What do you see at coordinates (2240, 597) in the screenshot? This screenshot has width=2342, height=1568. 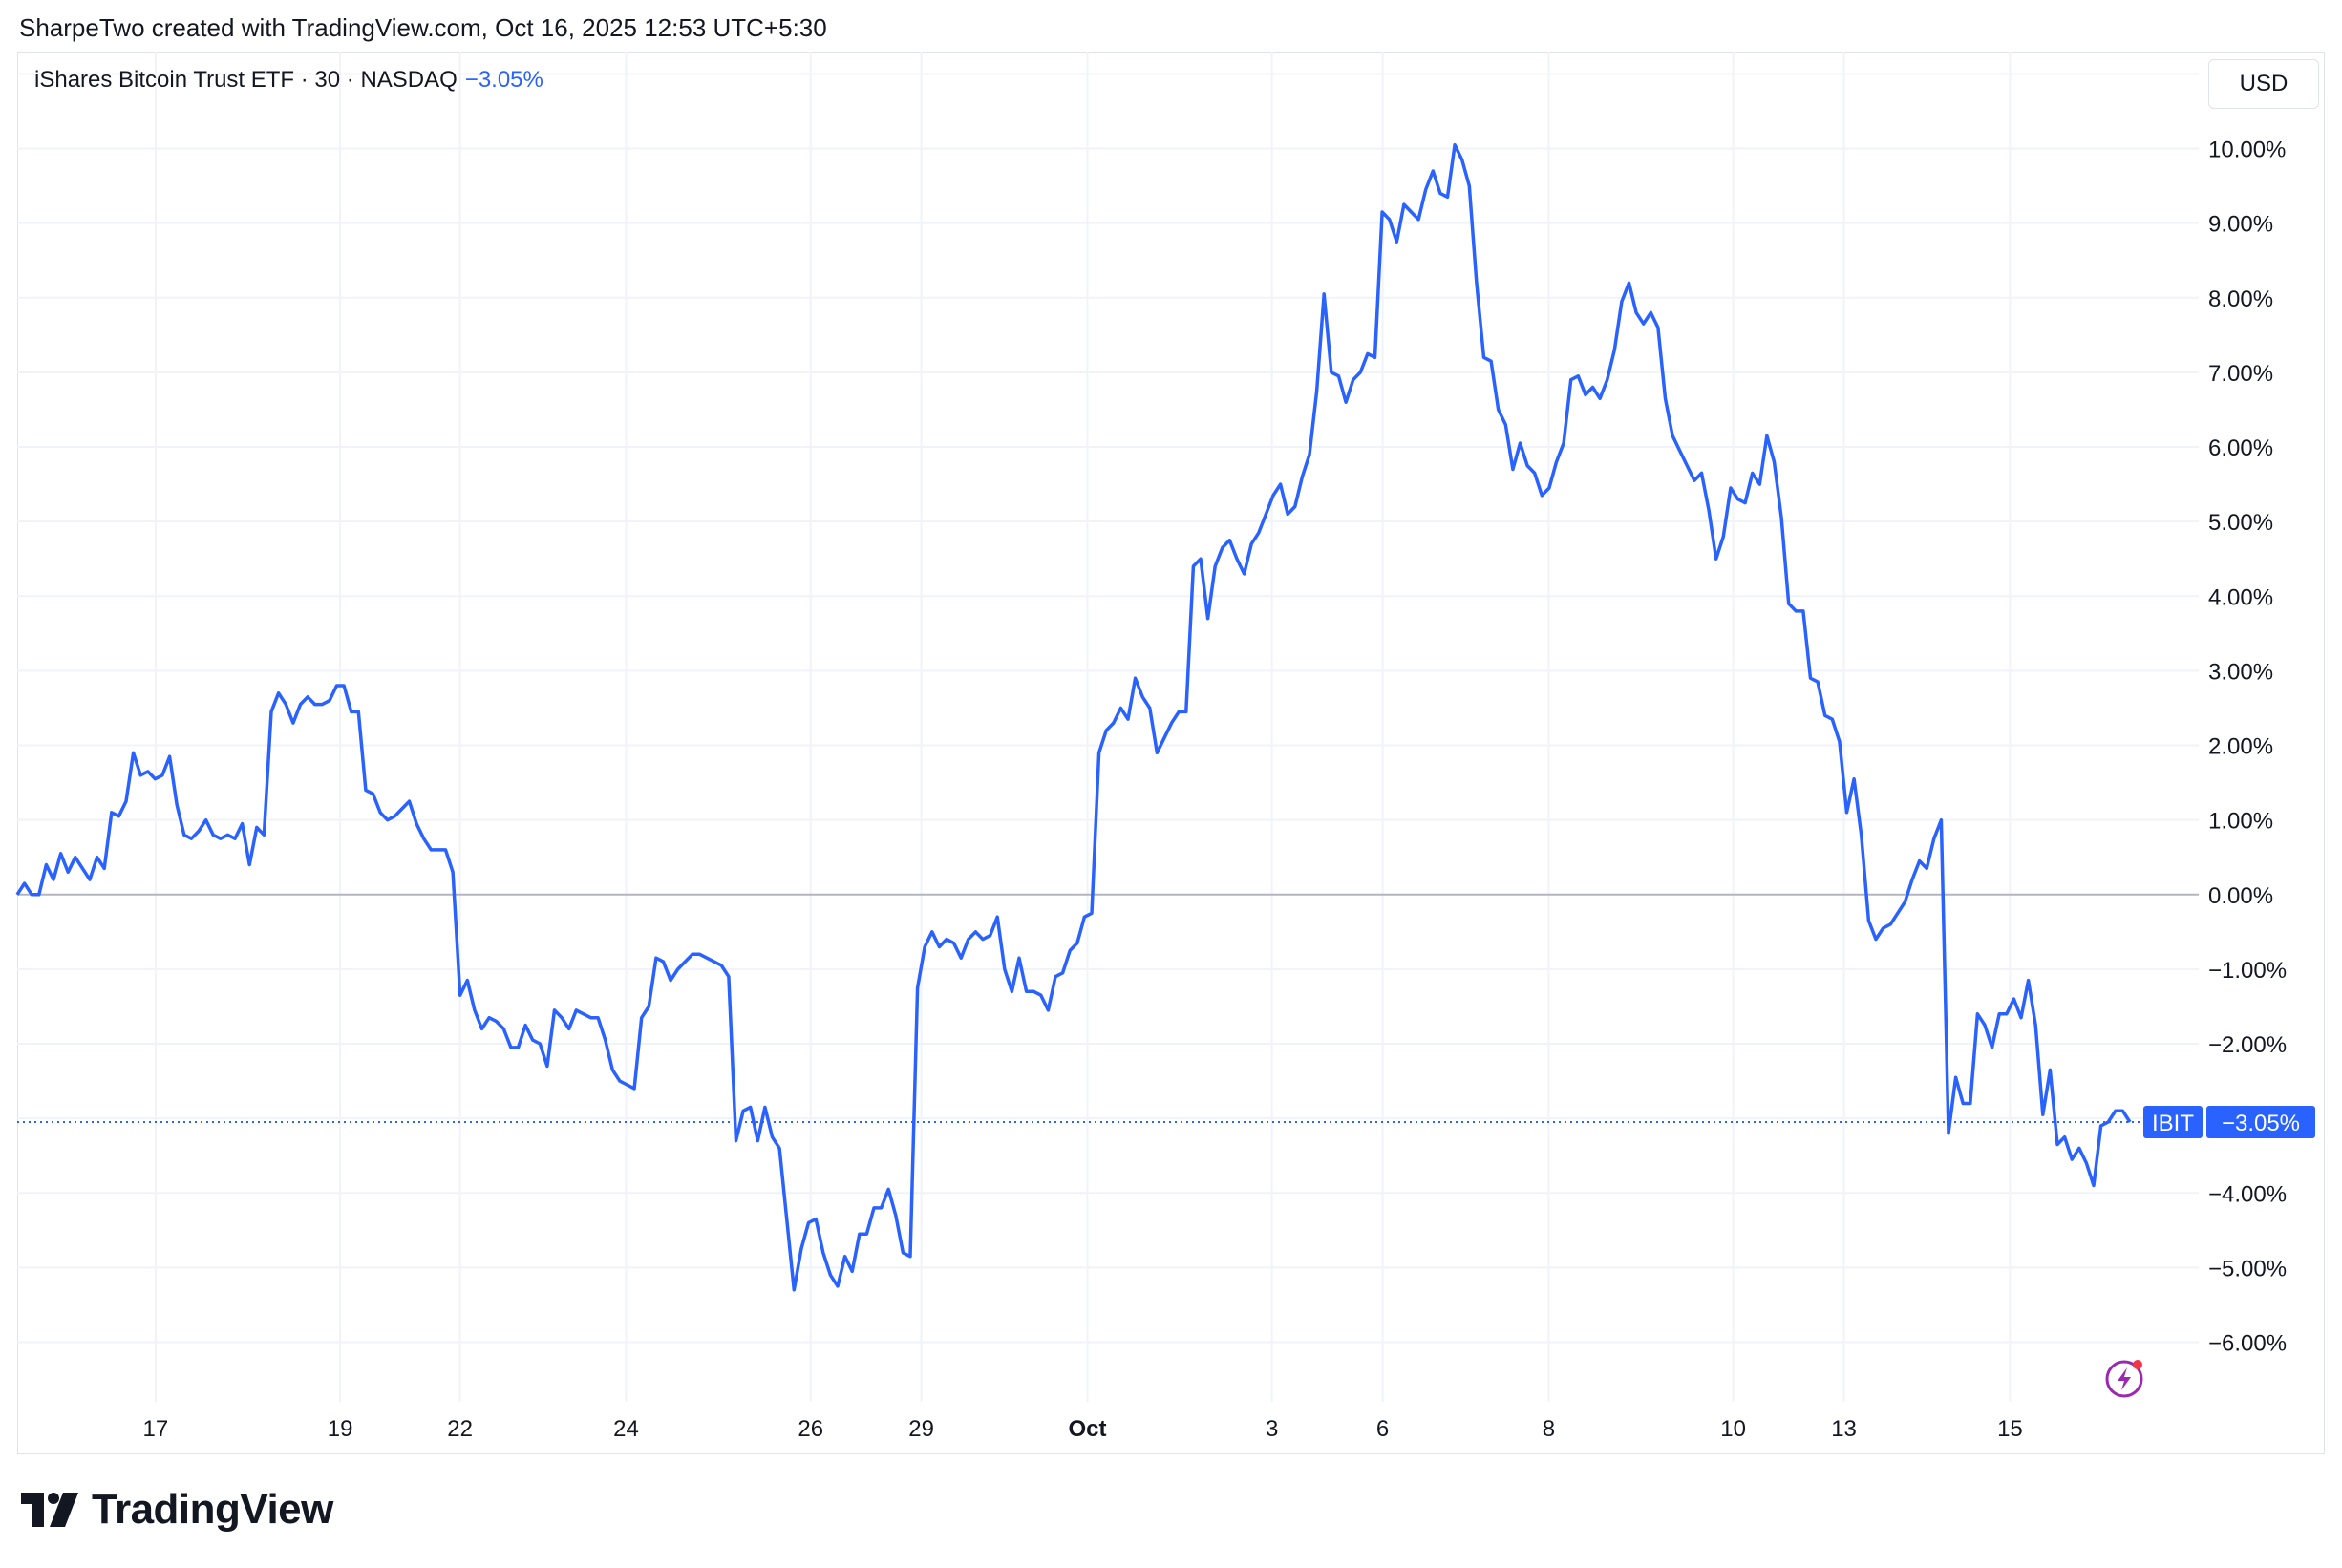 I see `y-tick-label: 4.00%` at bounding box center [2240, 597].